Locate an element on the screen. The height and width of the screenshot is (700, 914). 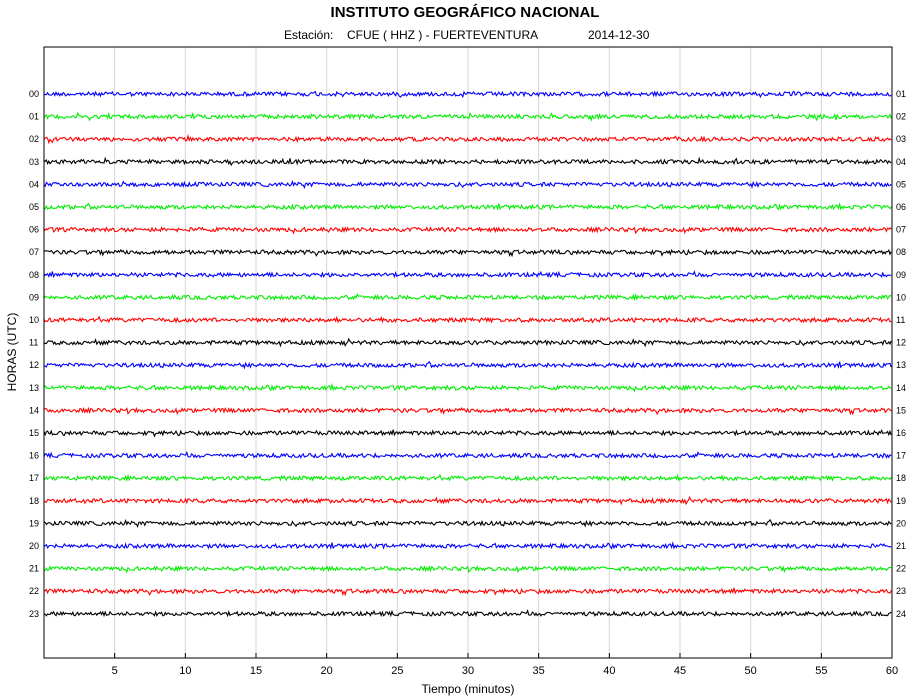
chart-subtitle-station: CFUE ( HHZ ) - FUERTEVENTURA is located at coordinates (442, 35).